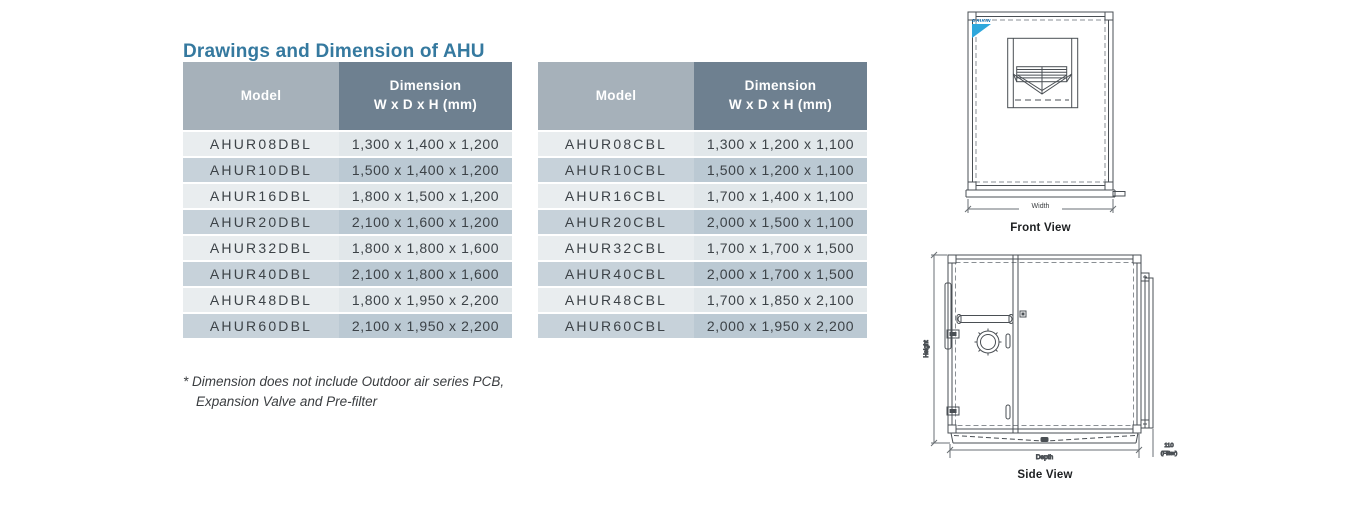 The height and width of the screenshot is (531, 1366). What do you see at coordinates (616, 222) in the screenshot?
I see `model-cell: AHUR20CBL` at bounding box center [616, 222].